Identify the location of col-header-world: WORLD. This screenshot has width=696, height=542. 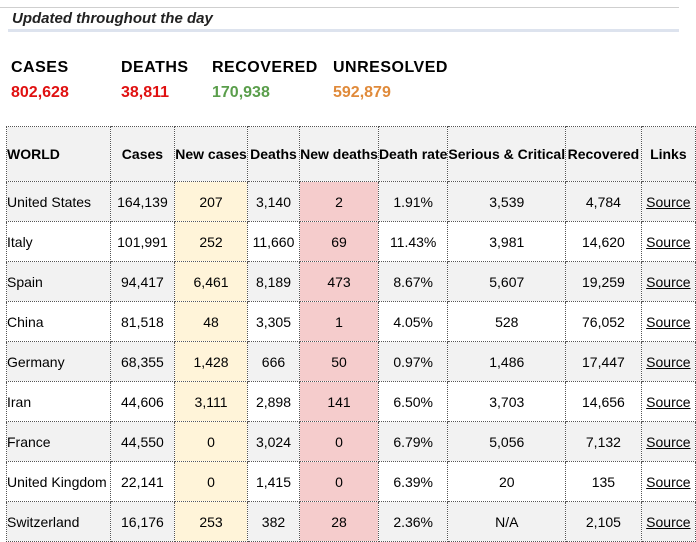
(58, 154).